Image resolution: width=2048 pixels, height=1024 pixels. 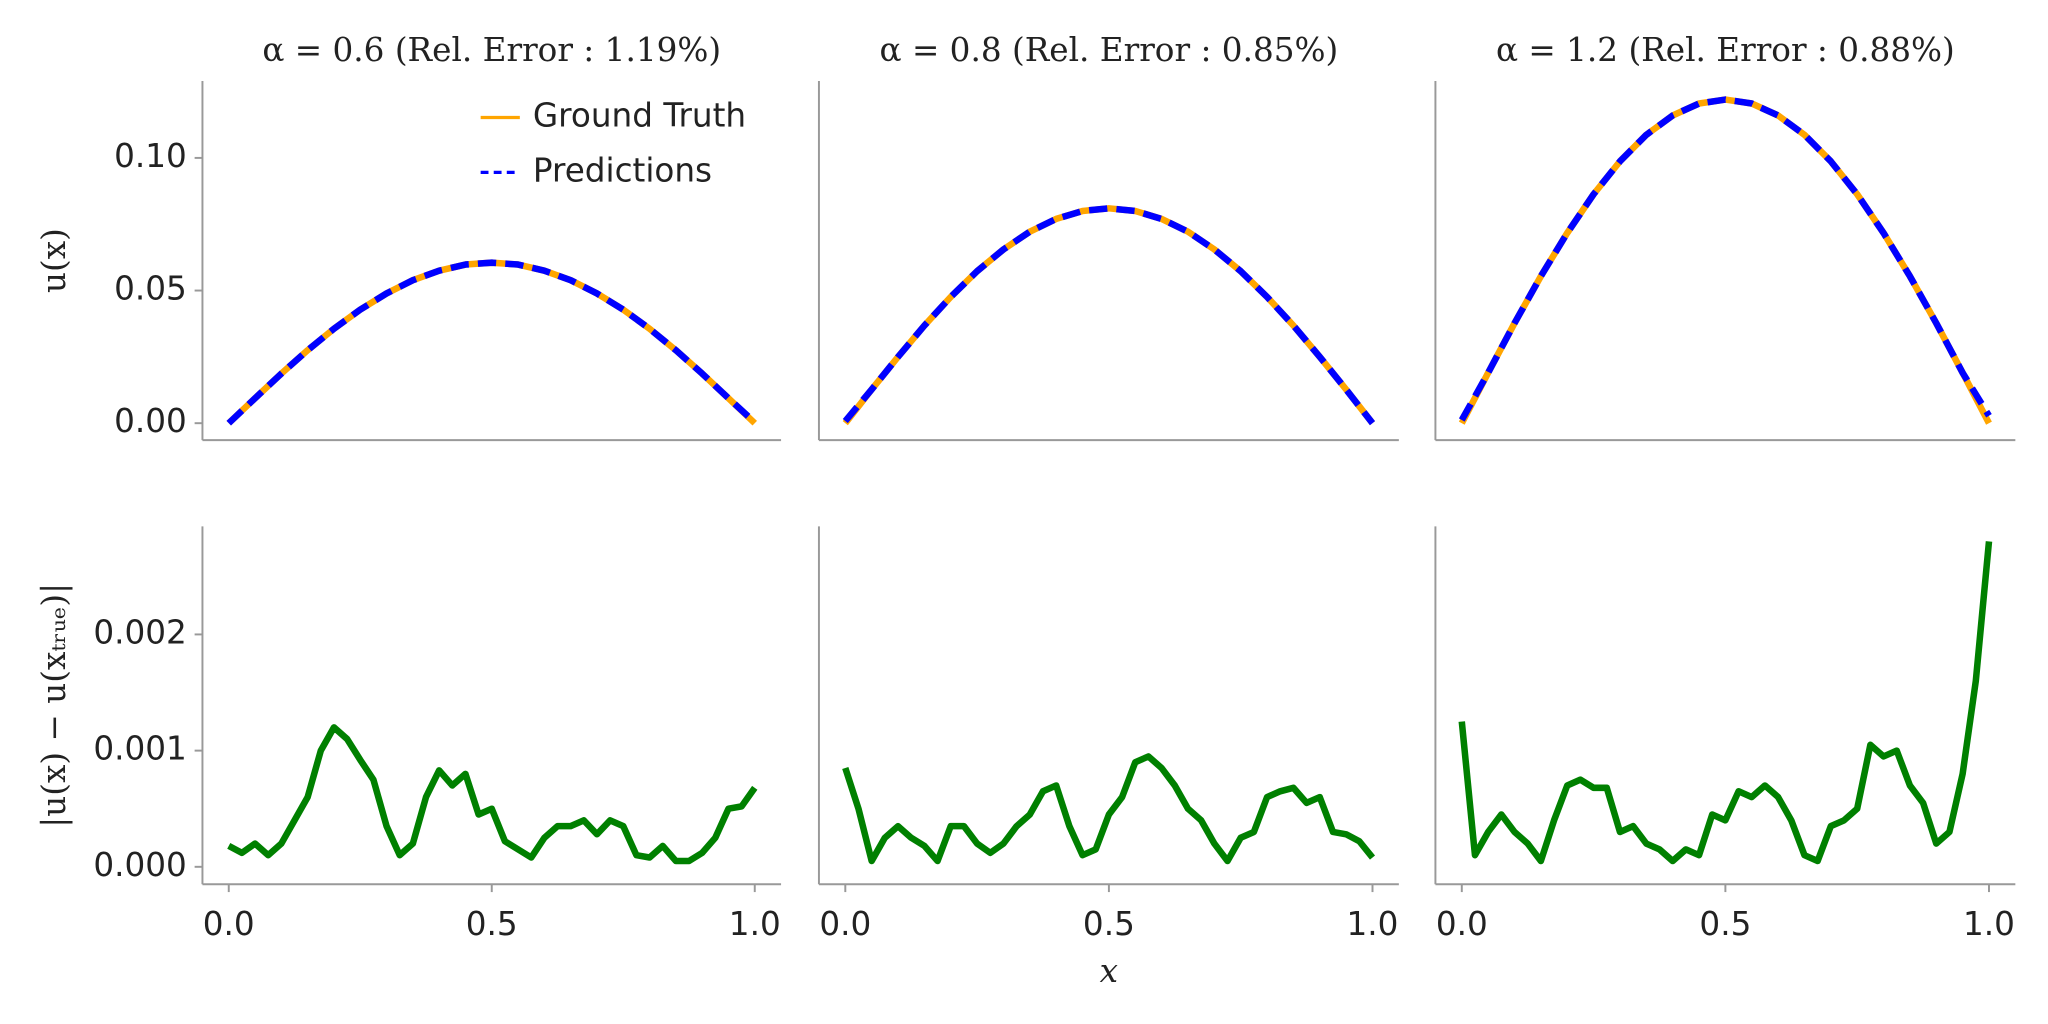 I want to click on y-axis-label: |u(x) − u(xₜᵣᵤₑ)|, so click(x=54, y=705).